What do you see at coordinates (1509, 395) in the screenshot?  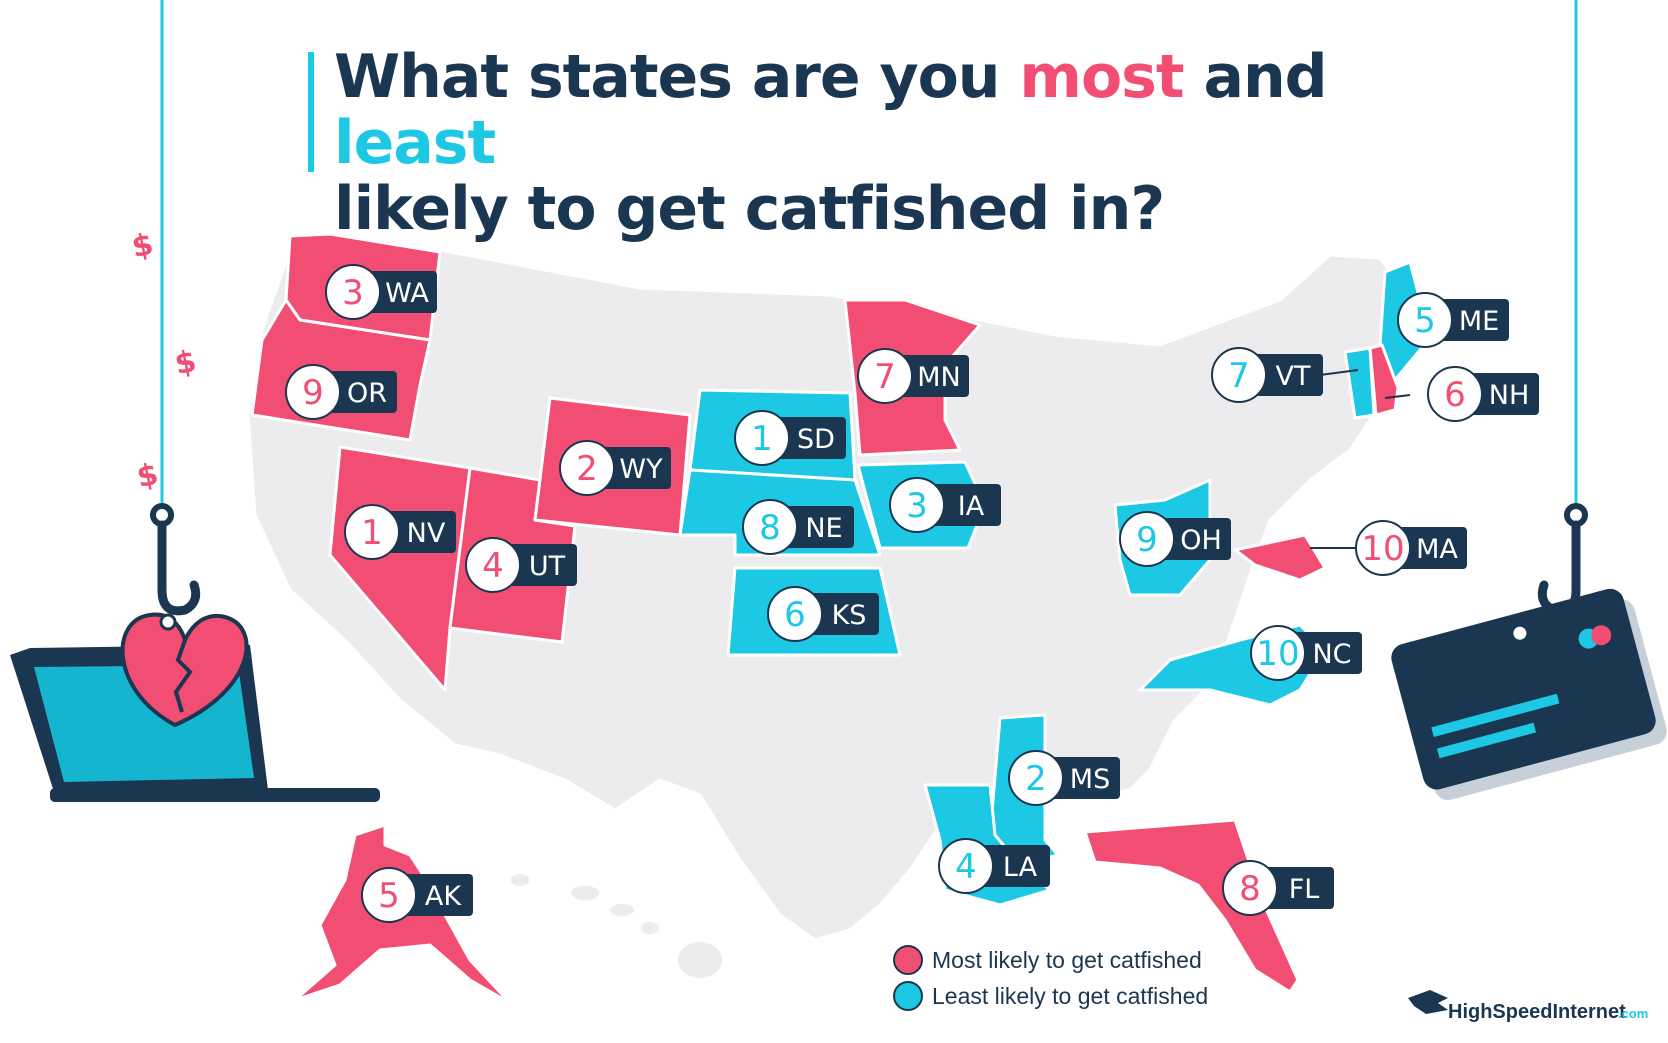 I see `badge-state-abbr: NH` at bounding box center [1509, 395].